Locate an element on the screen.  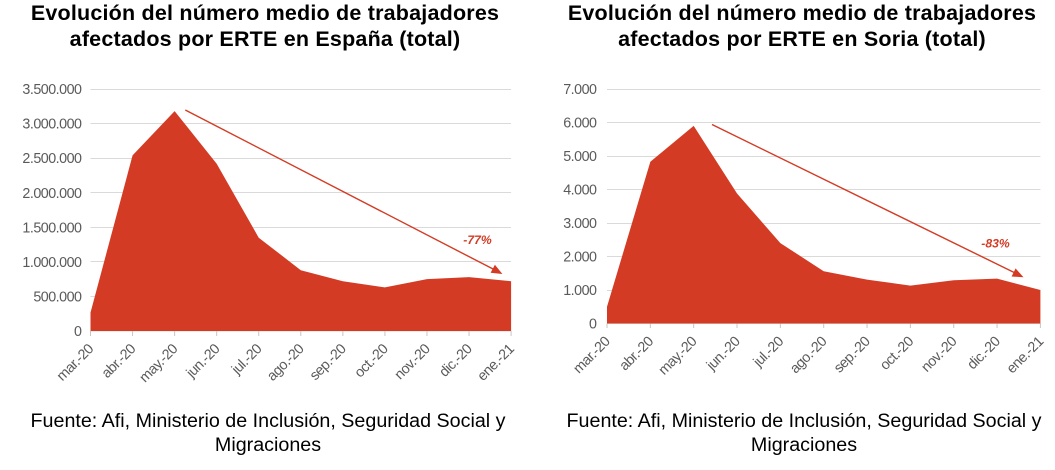
svg-text: 500.000 is located at coordinates (57, 298).